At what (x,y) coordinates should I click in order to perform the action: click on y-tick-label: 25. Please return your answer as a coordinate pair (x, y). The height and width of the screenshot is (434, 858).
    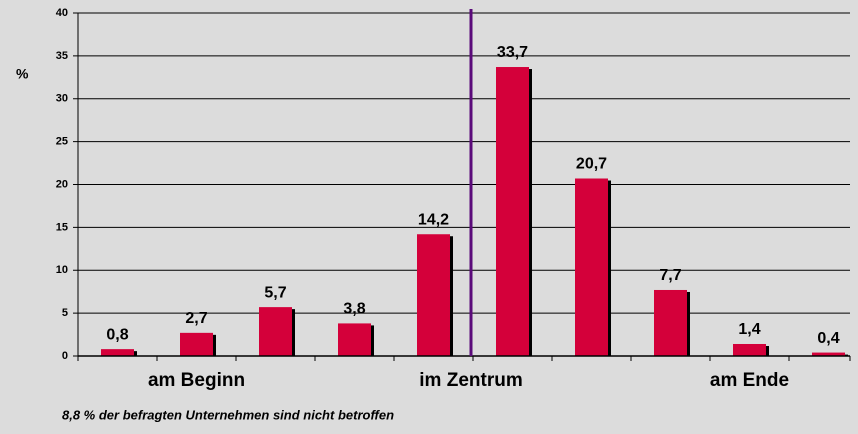
    Looking at the image, I should click on (62, 142).